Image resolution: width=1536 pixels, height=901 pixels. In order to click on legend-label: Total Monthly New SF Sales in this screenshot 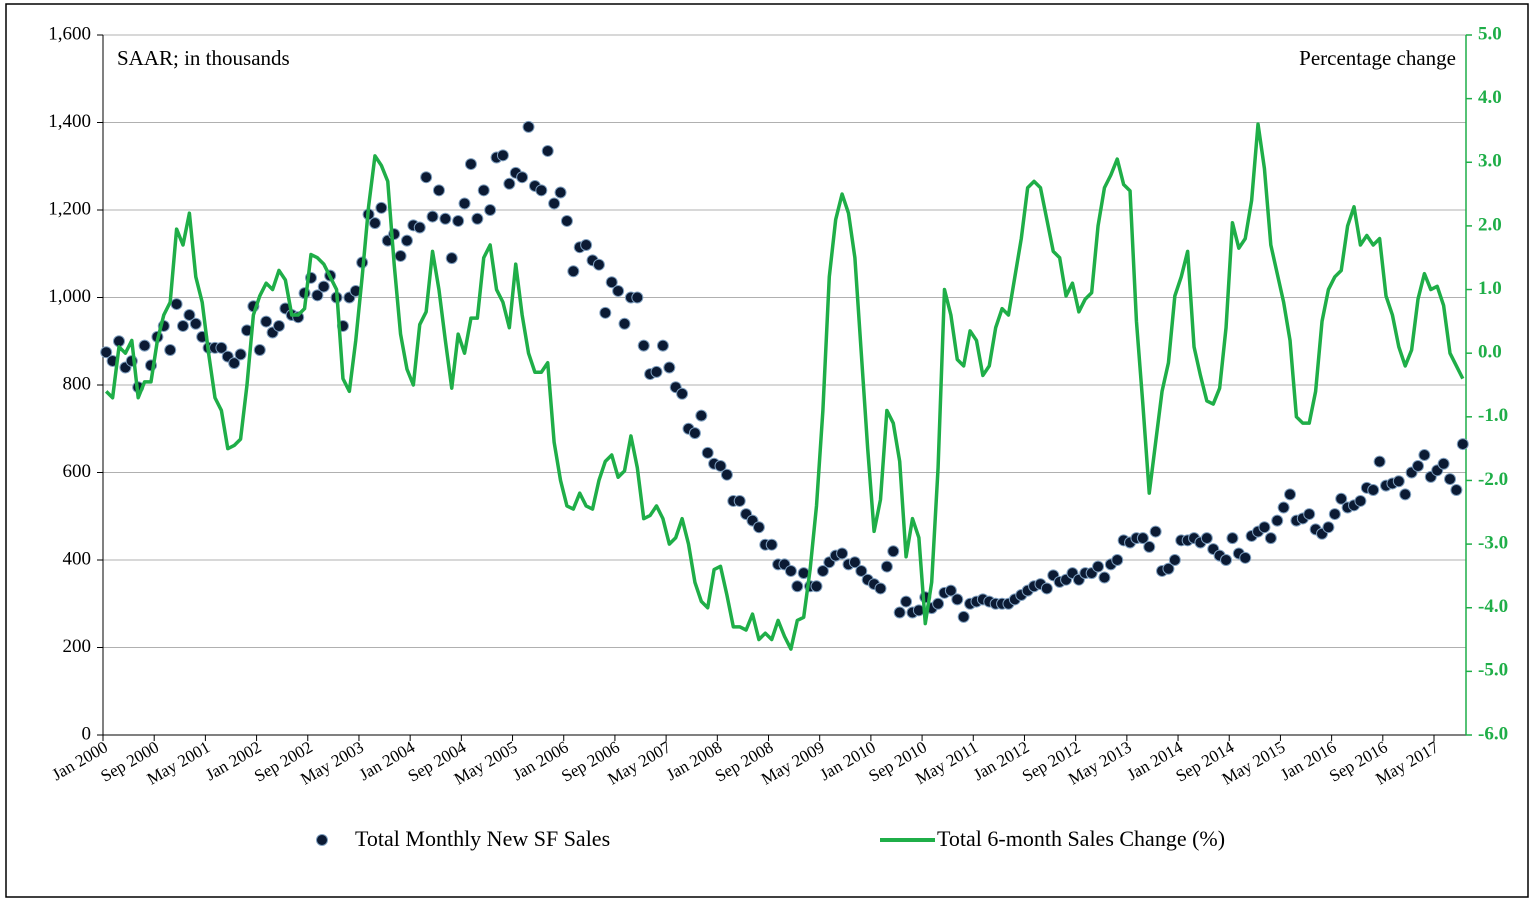, I will do `click(482, 838)`.